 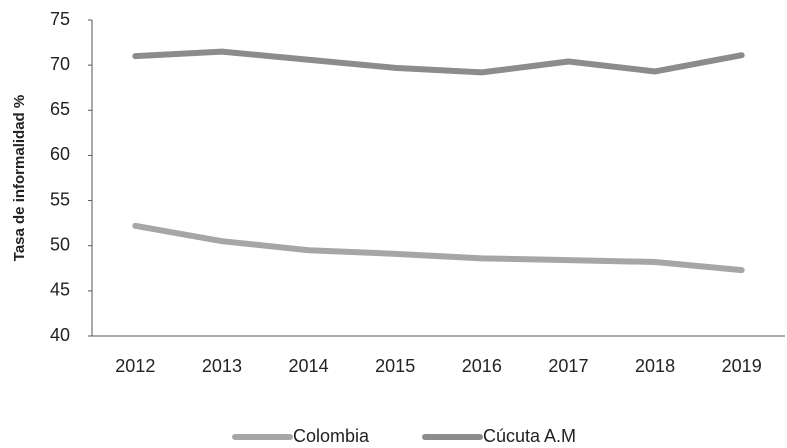 What do you see at coordinates (655, 366) in the screenshot?
I see `x-tick-label: 2018` at bounding box center [655, 366].